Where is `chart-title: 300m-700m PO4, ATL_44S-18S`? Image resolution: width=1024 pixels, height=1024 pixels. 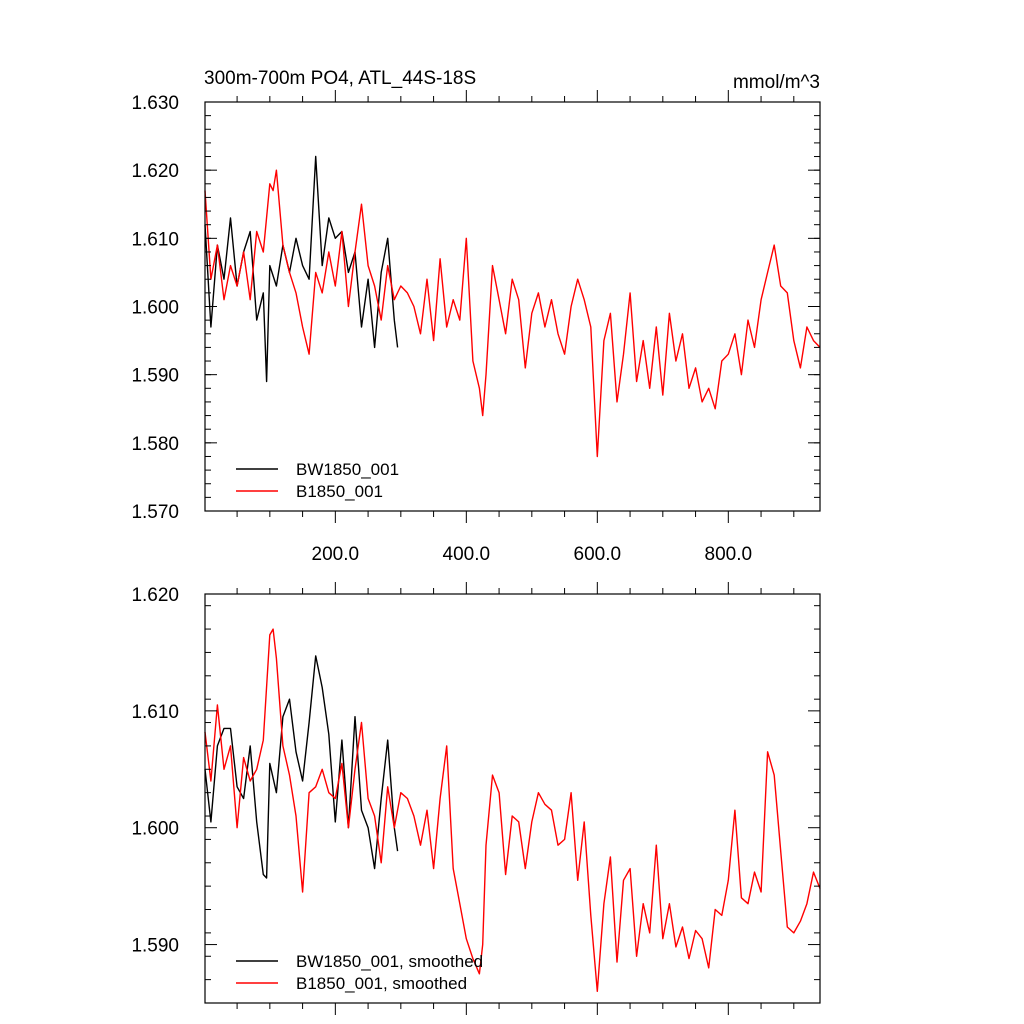 chart-title: 300m-700m PO4, ATL_44S-18S is located at coordinates (340, 78).